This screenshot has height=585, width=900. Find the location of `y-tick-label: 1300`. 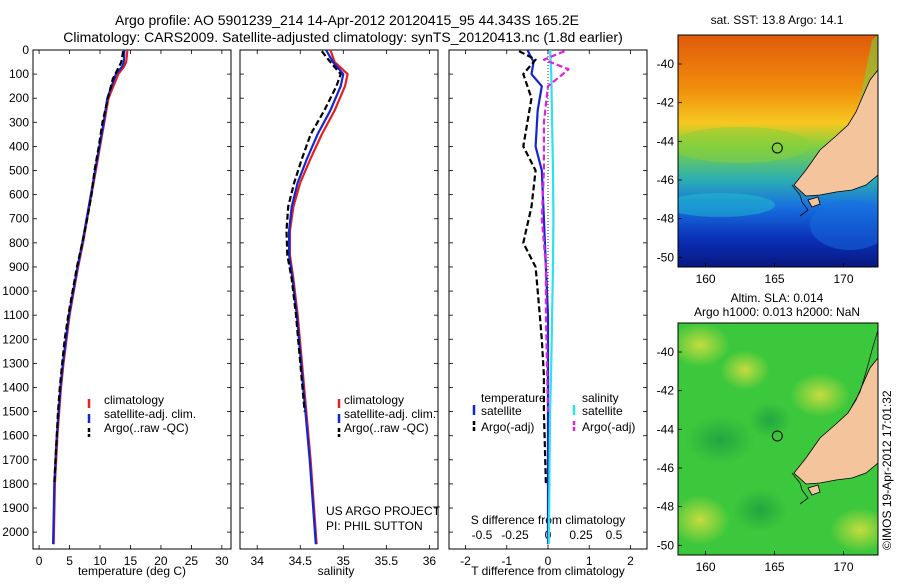

y-tick-label: 1300 is located at coordinates (15, 363).